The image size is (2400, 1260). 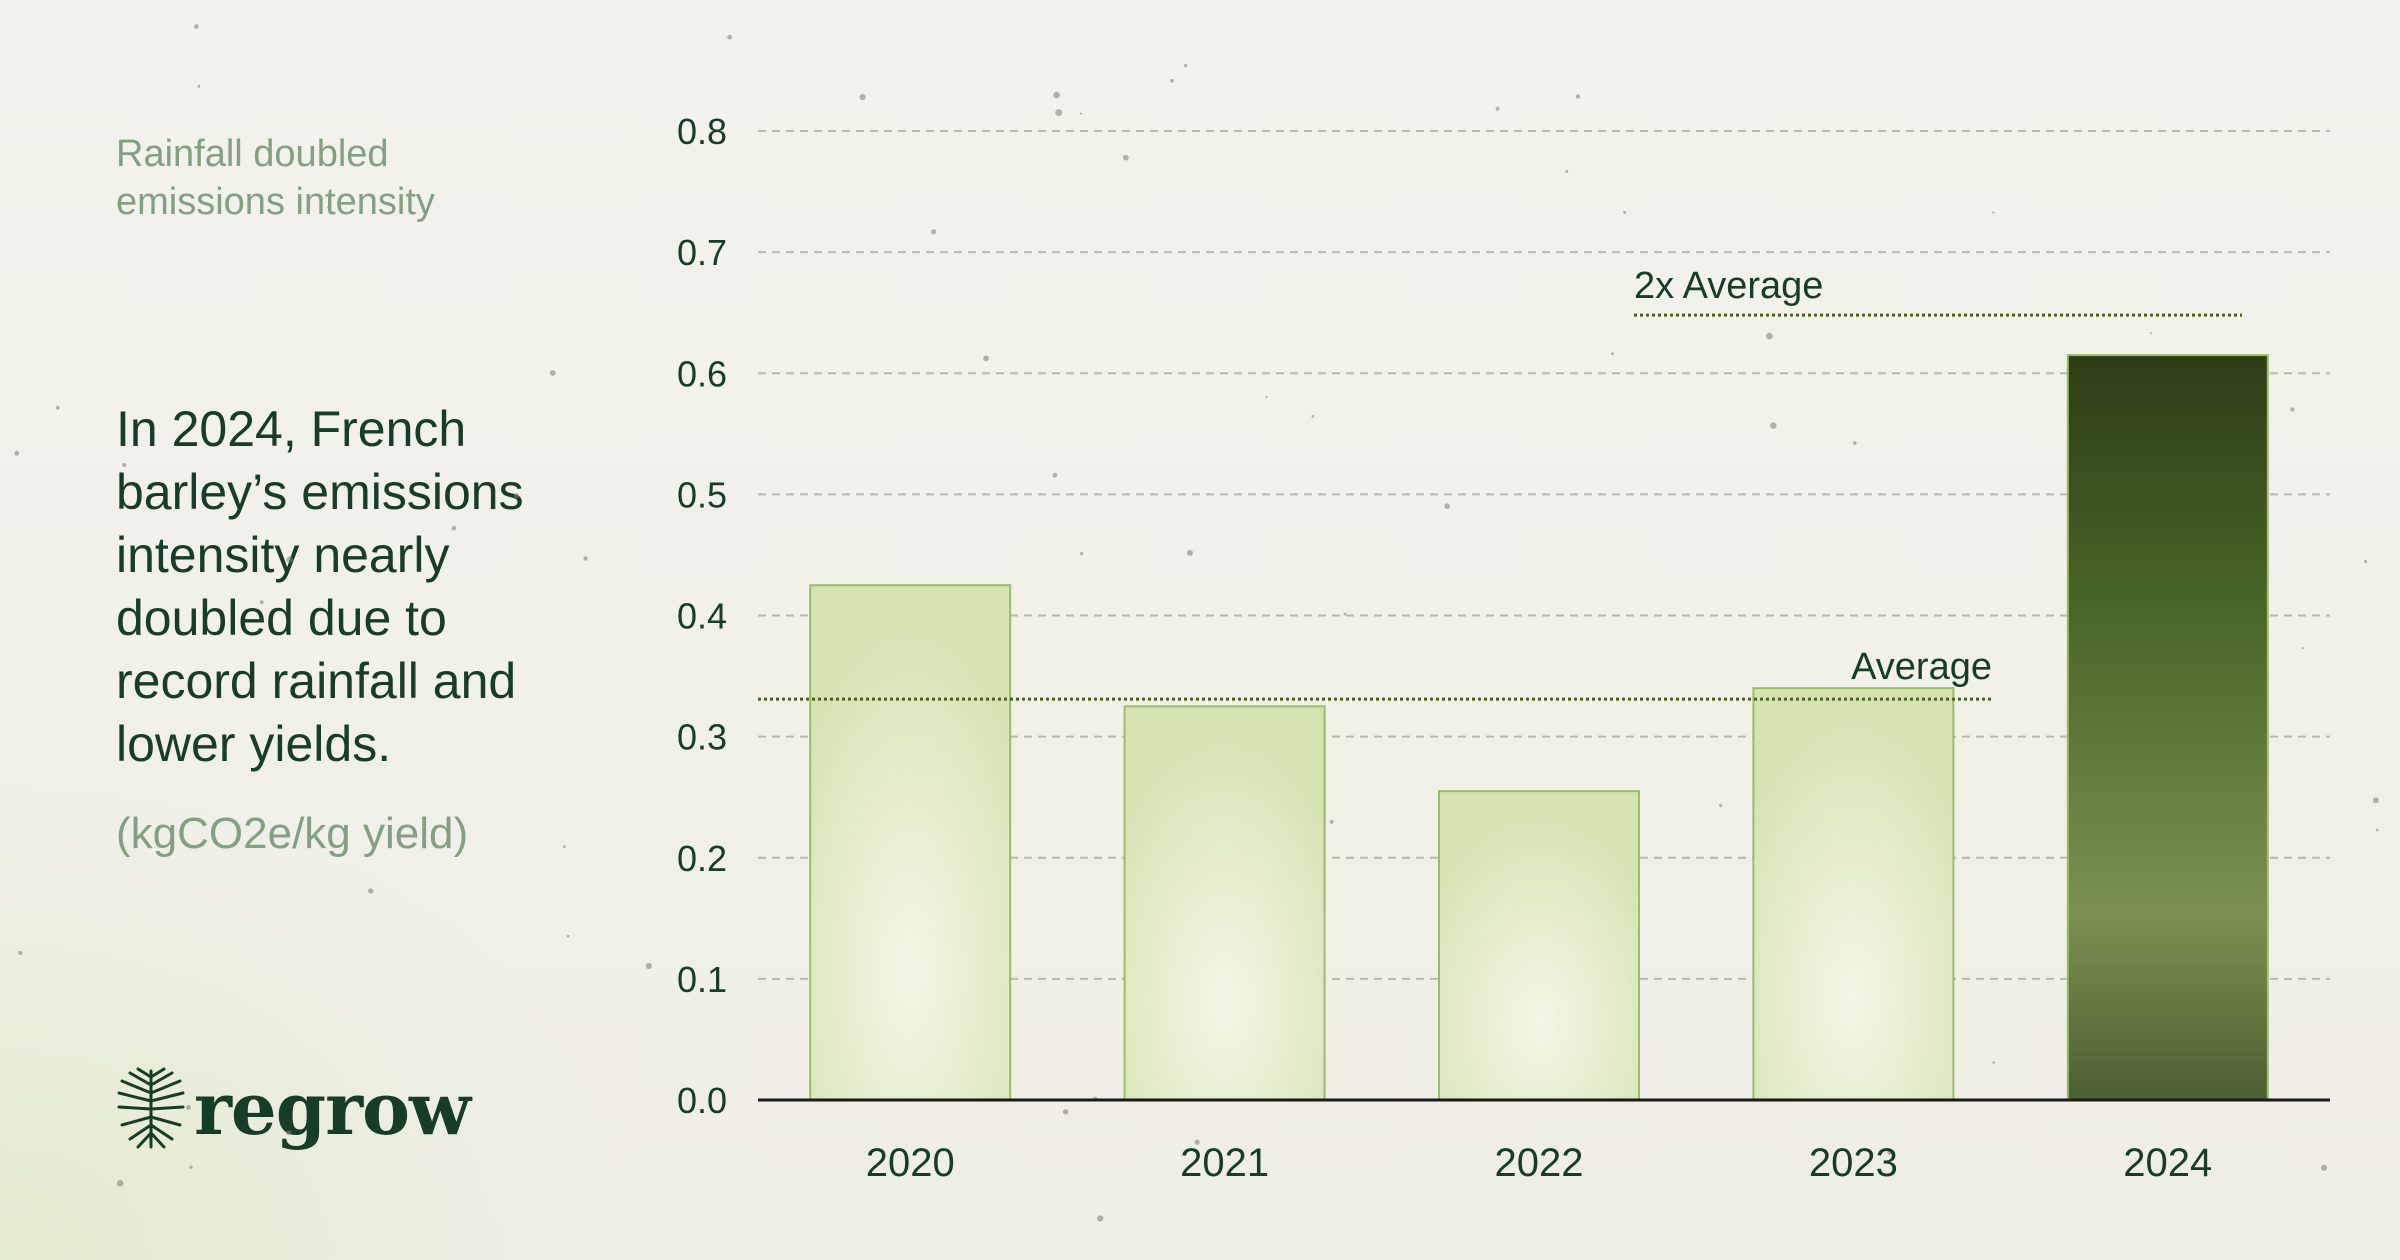 What do you see at coordinates (2167, 1163) in the screenshot?
I see `x-tick-label: 2024` at bounding box center [2167, 1163].